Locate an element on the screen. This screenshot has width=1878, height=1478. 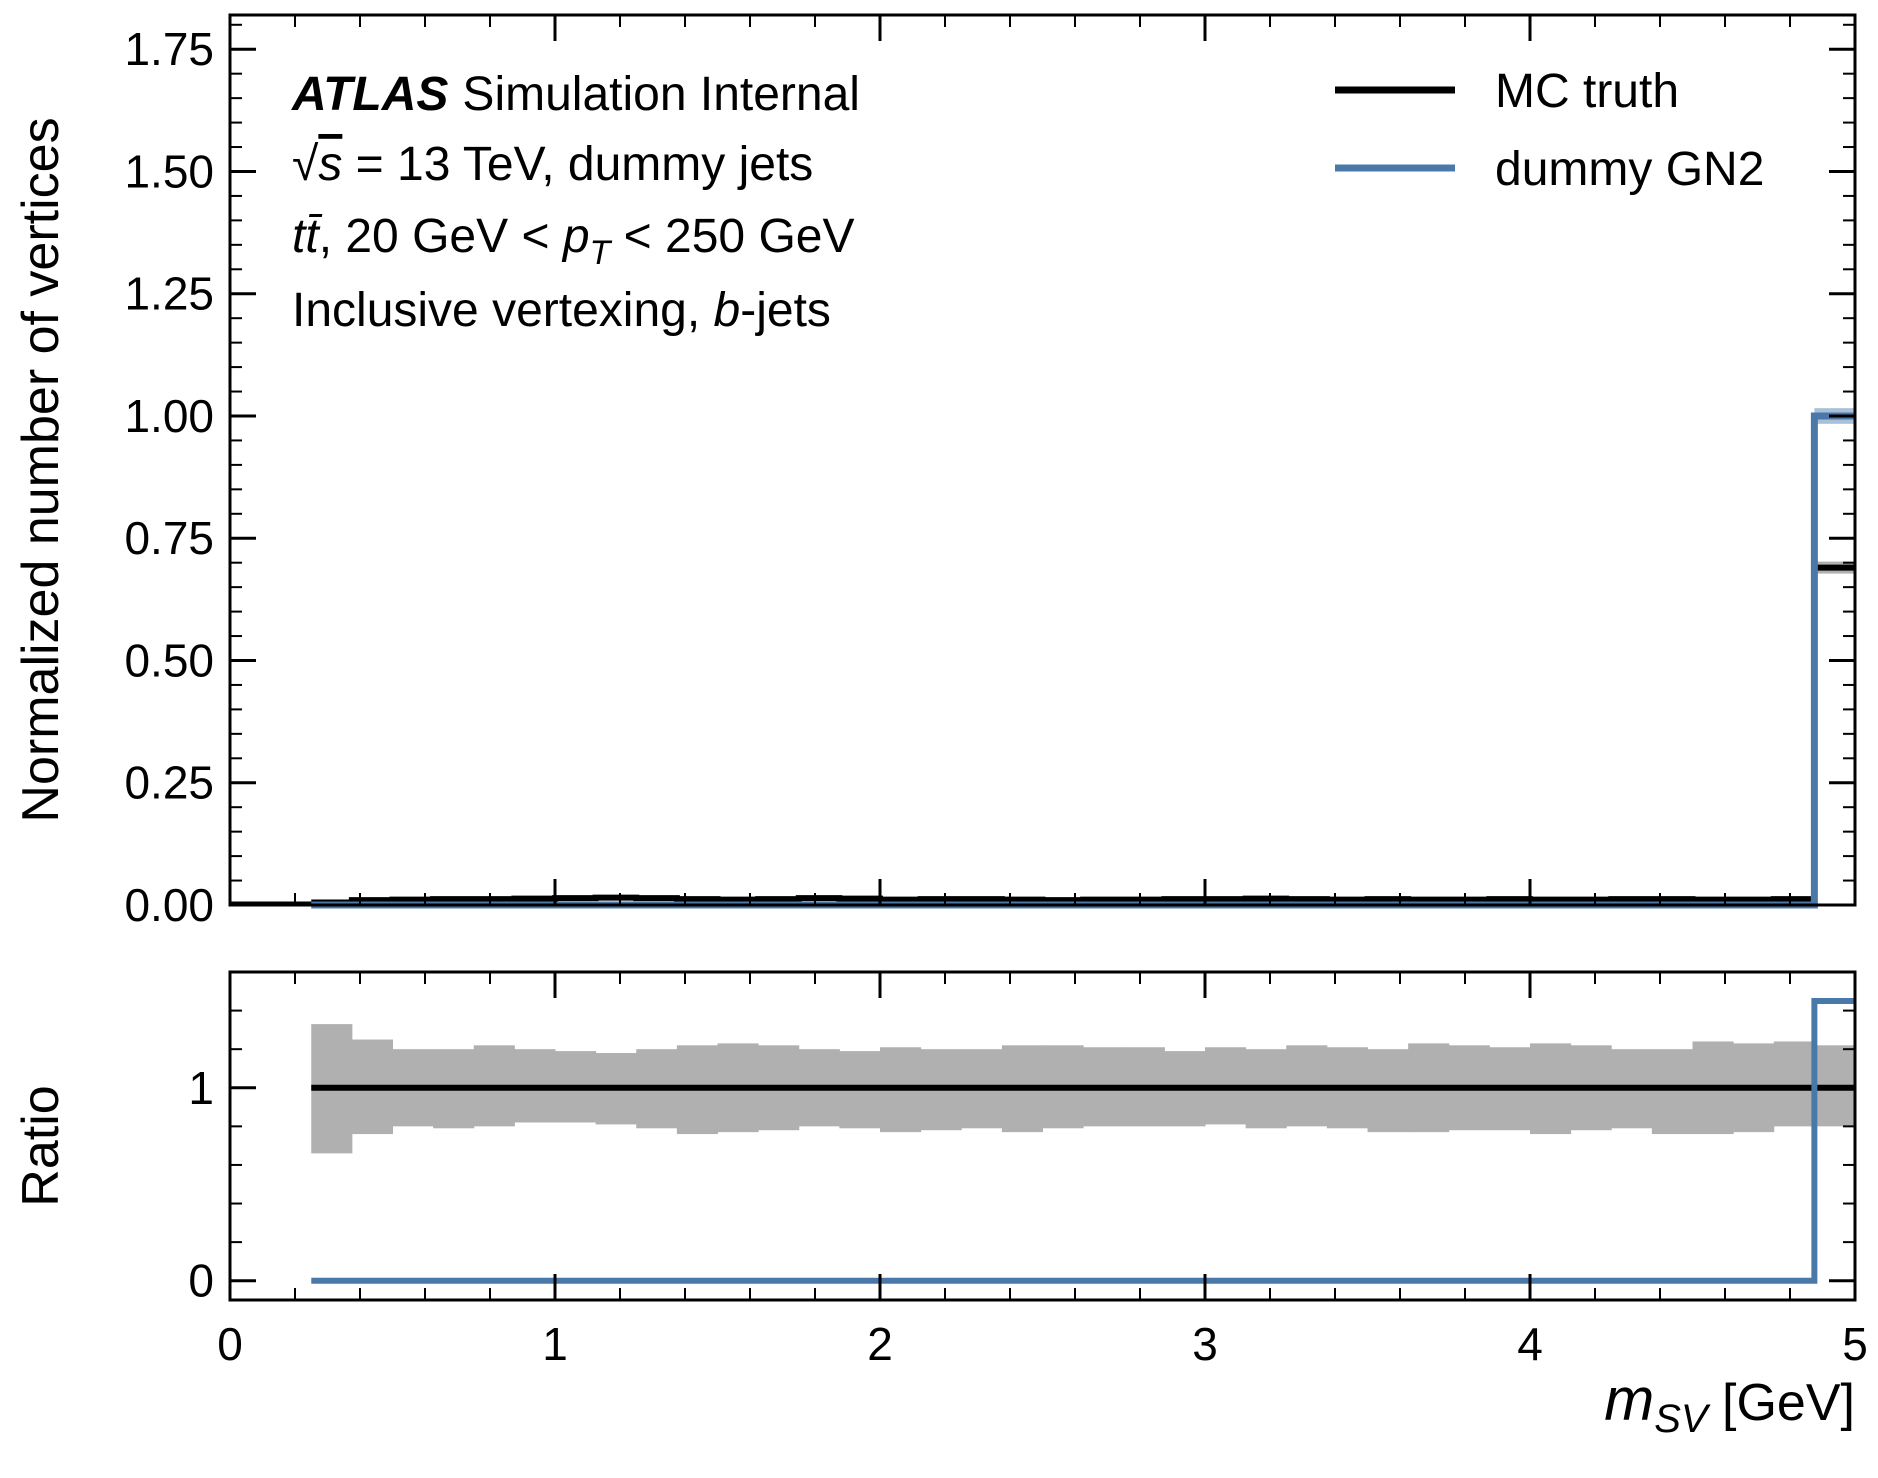
atlas-status: Simulation Internal is located at coordinates (661, 94).